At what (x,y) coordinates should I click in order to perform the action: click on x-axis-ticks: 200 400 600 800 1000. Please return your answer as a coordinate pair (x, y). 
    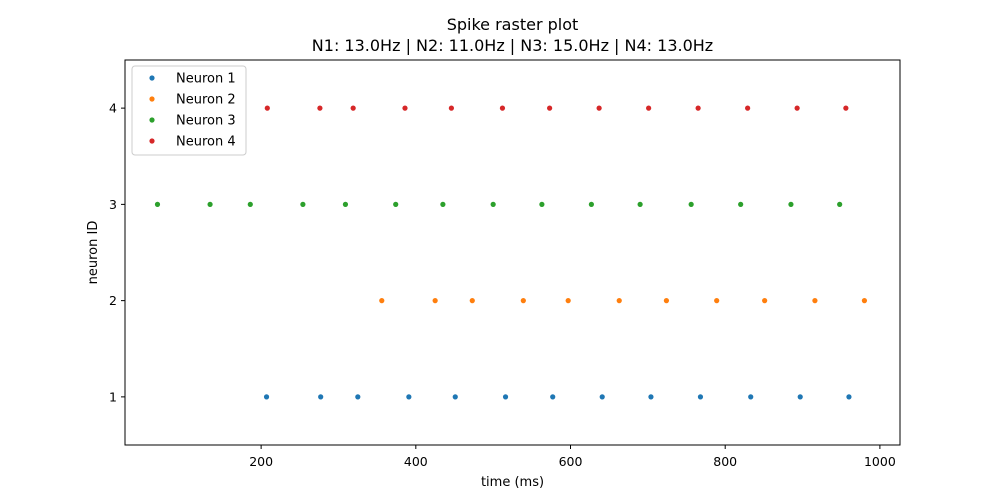
    Looking at the image, I should click on (572, 457).